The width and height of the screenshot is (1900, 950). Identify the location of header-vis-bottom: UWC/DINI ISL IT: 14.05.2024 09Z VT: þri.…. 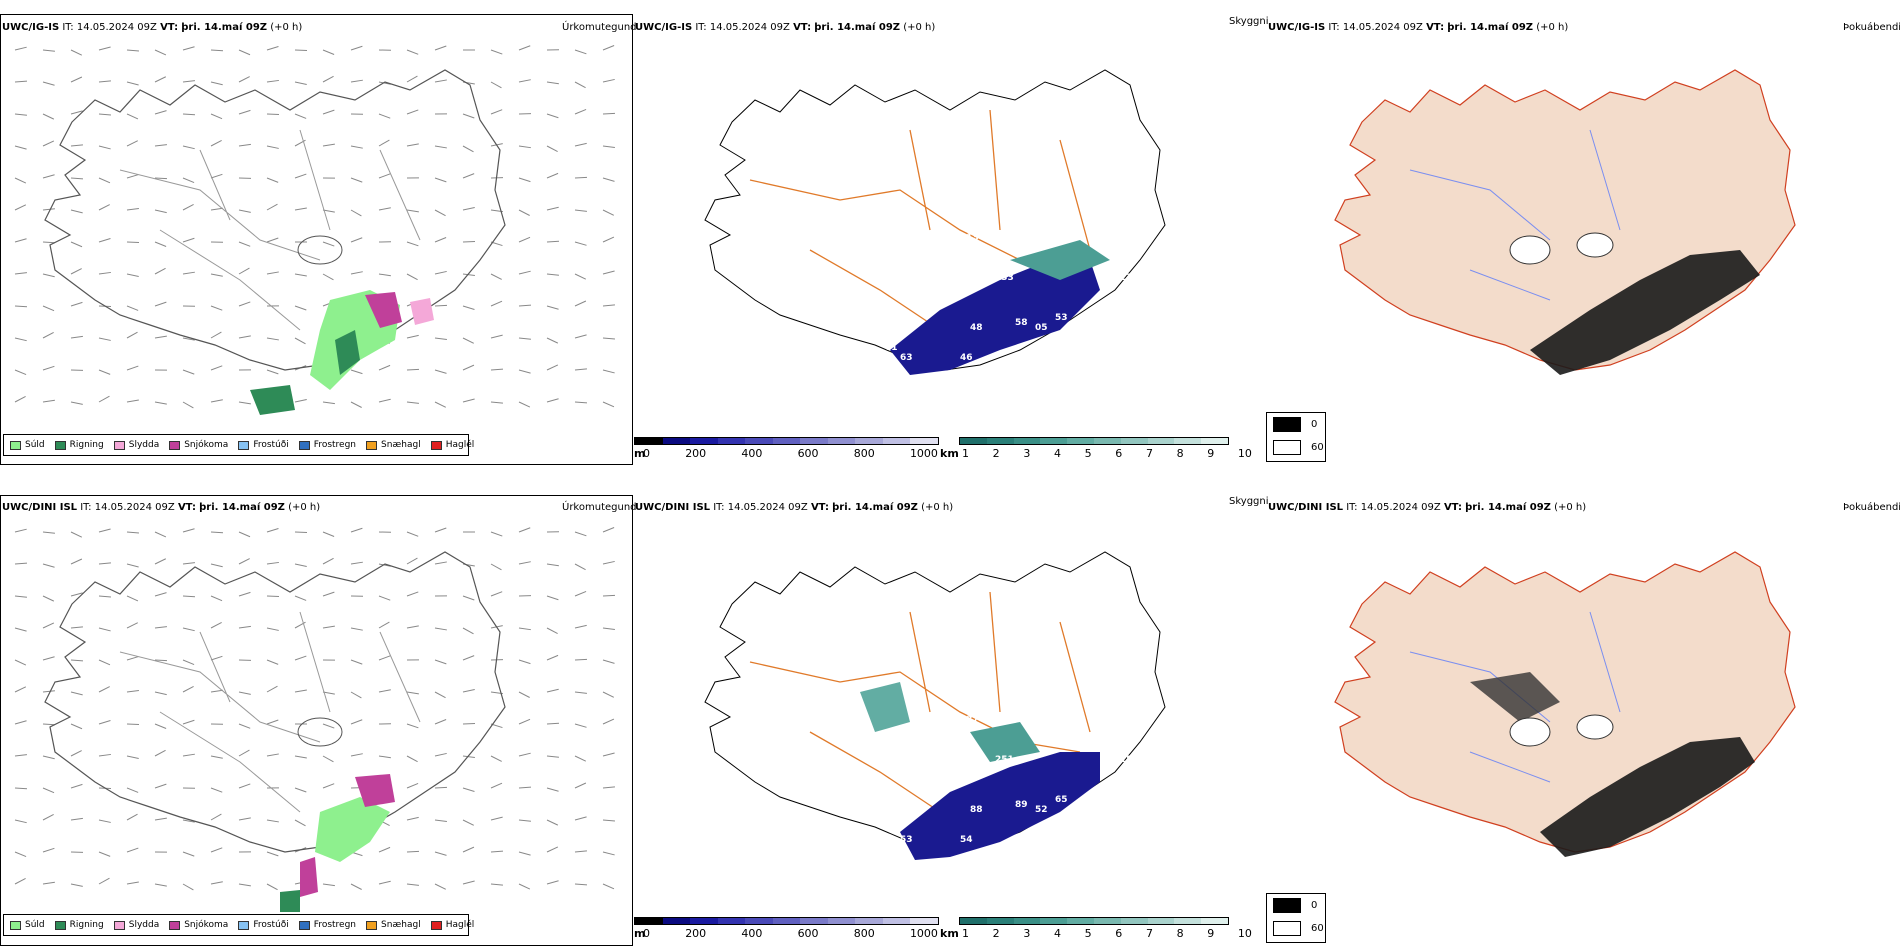
(794, 507).